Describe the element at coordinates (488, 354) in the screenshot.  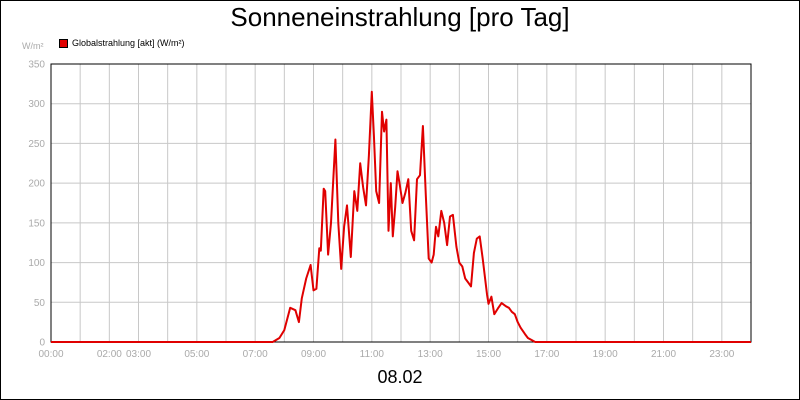
I see `x-tick-label: 15:00` at that location.